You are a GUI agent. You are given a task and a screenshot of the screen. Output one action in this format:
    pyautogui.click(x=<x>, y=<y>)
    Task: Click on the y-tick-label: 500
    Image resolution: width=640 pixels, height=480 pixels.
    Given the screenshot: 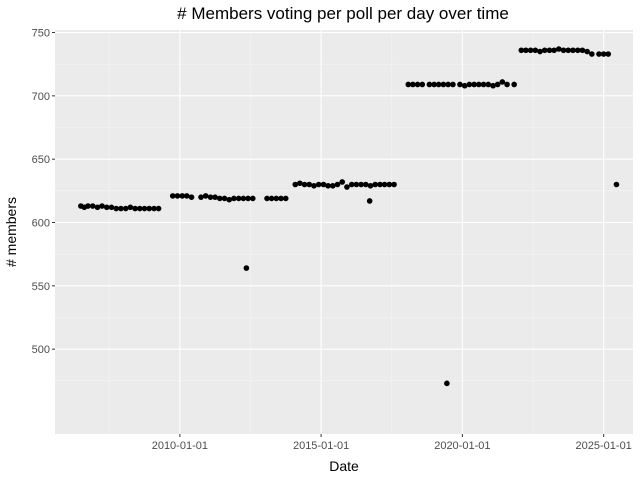 What is the action you would take?
    pyautogui.click(x=41, y=350)
    